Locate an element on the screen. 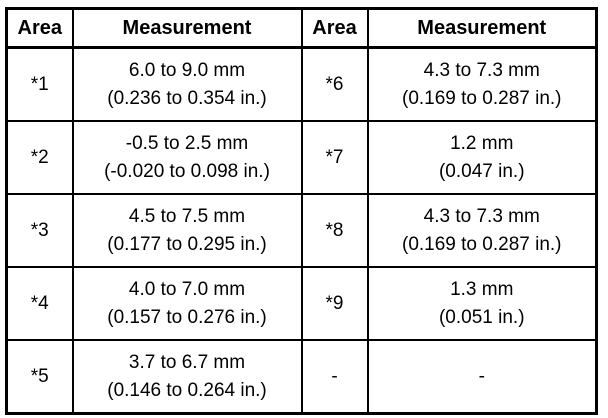  measurement-mm: 4.0 to 7.0 mm is located at coordinates (187, 289).